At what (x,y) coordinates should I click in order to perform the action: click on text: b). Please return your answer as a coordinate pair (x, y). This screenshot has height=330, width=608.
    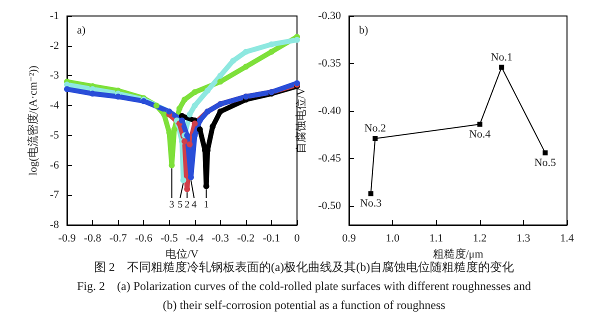
    Looking at the image, I should click on (363, 30).